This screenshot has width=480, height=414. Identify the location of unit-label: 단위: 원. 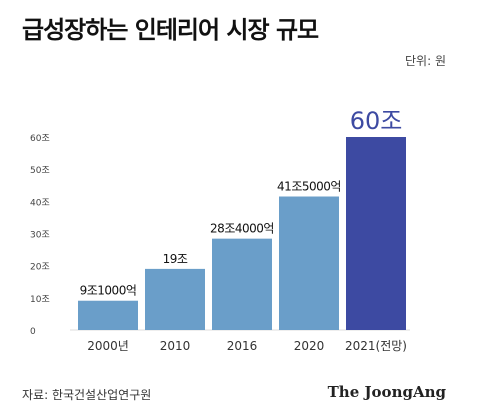
(425, 61).